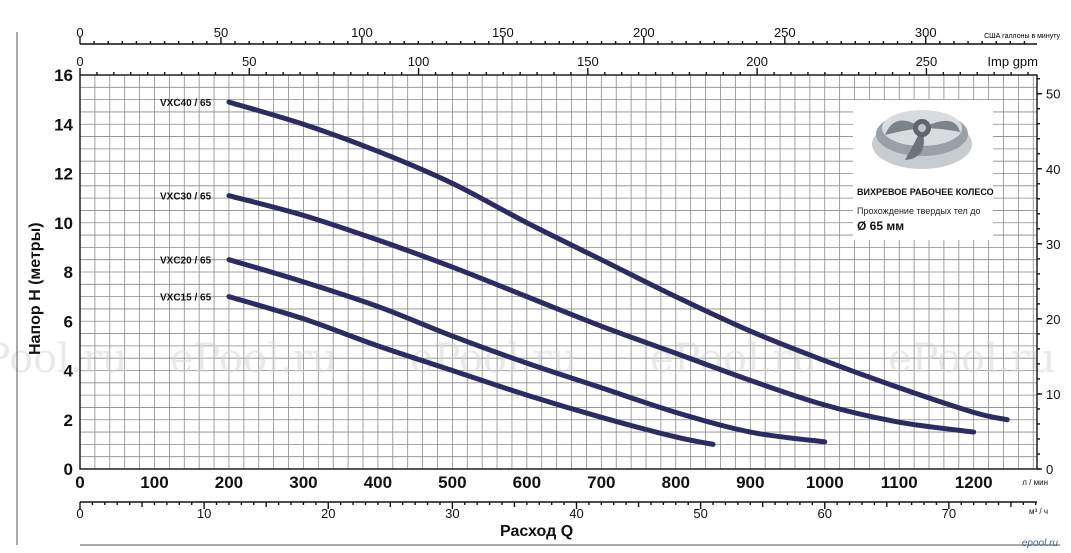 The height and width of the screenshot is (553, 1071). What do you see at coordinates (68, 321) in the screenshot?
I see `y-tick-label: 6` at bounding box center [68, 321].